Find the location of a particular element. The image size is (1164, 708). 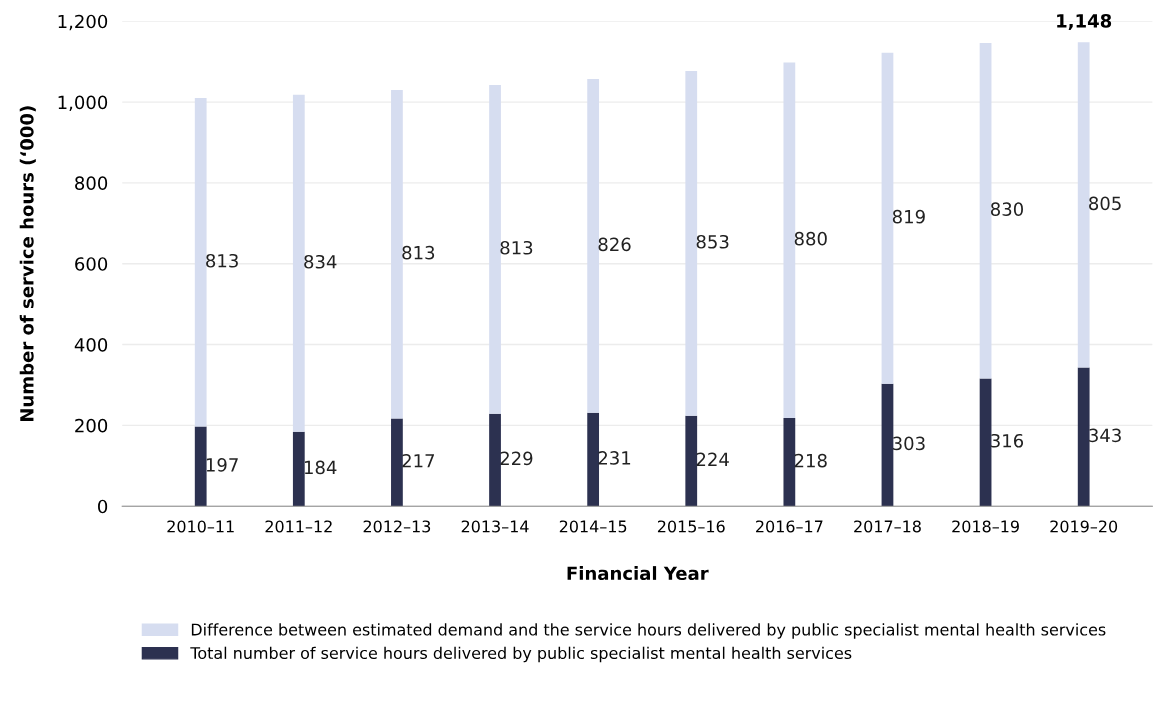

x-tick-label: 2014–15 is located at coordinates (593, 526).